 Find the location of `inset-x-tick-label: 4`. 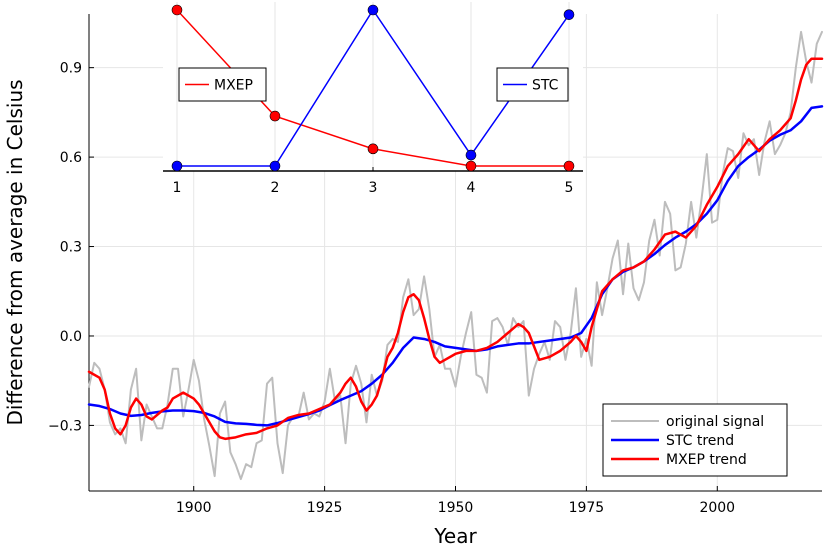

inset-x-tick-label: 4 is located at coordinates (471, 188).